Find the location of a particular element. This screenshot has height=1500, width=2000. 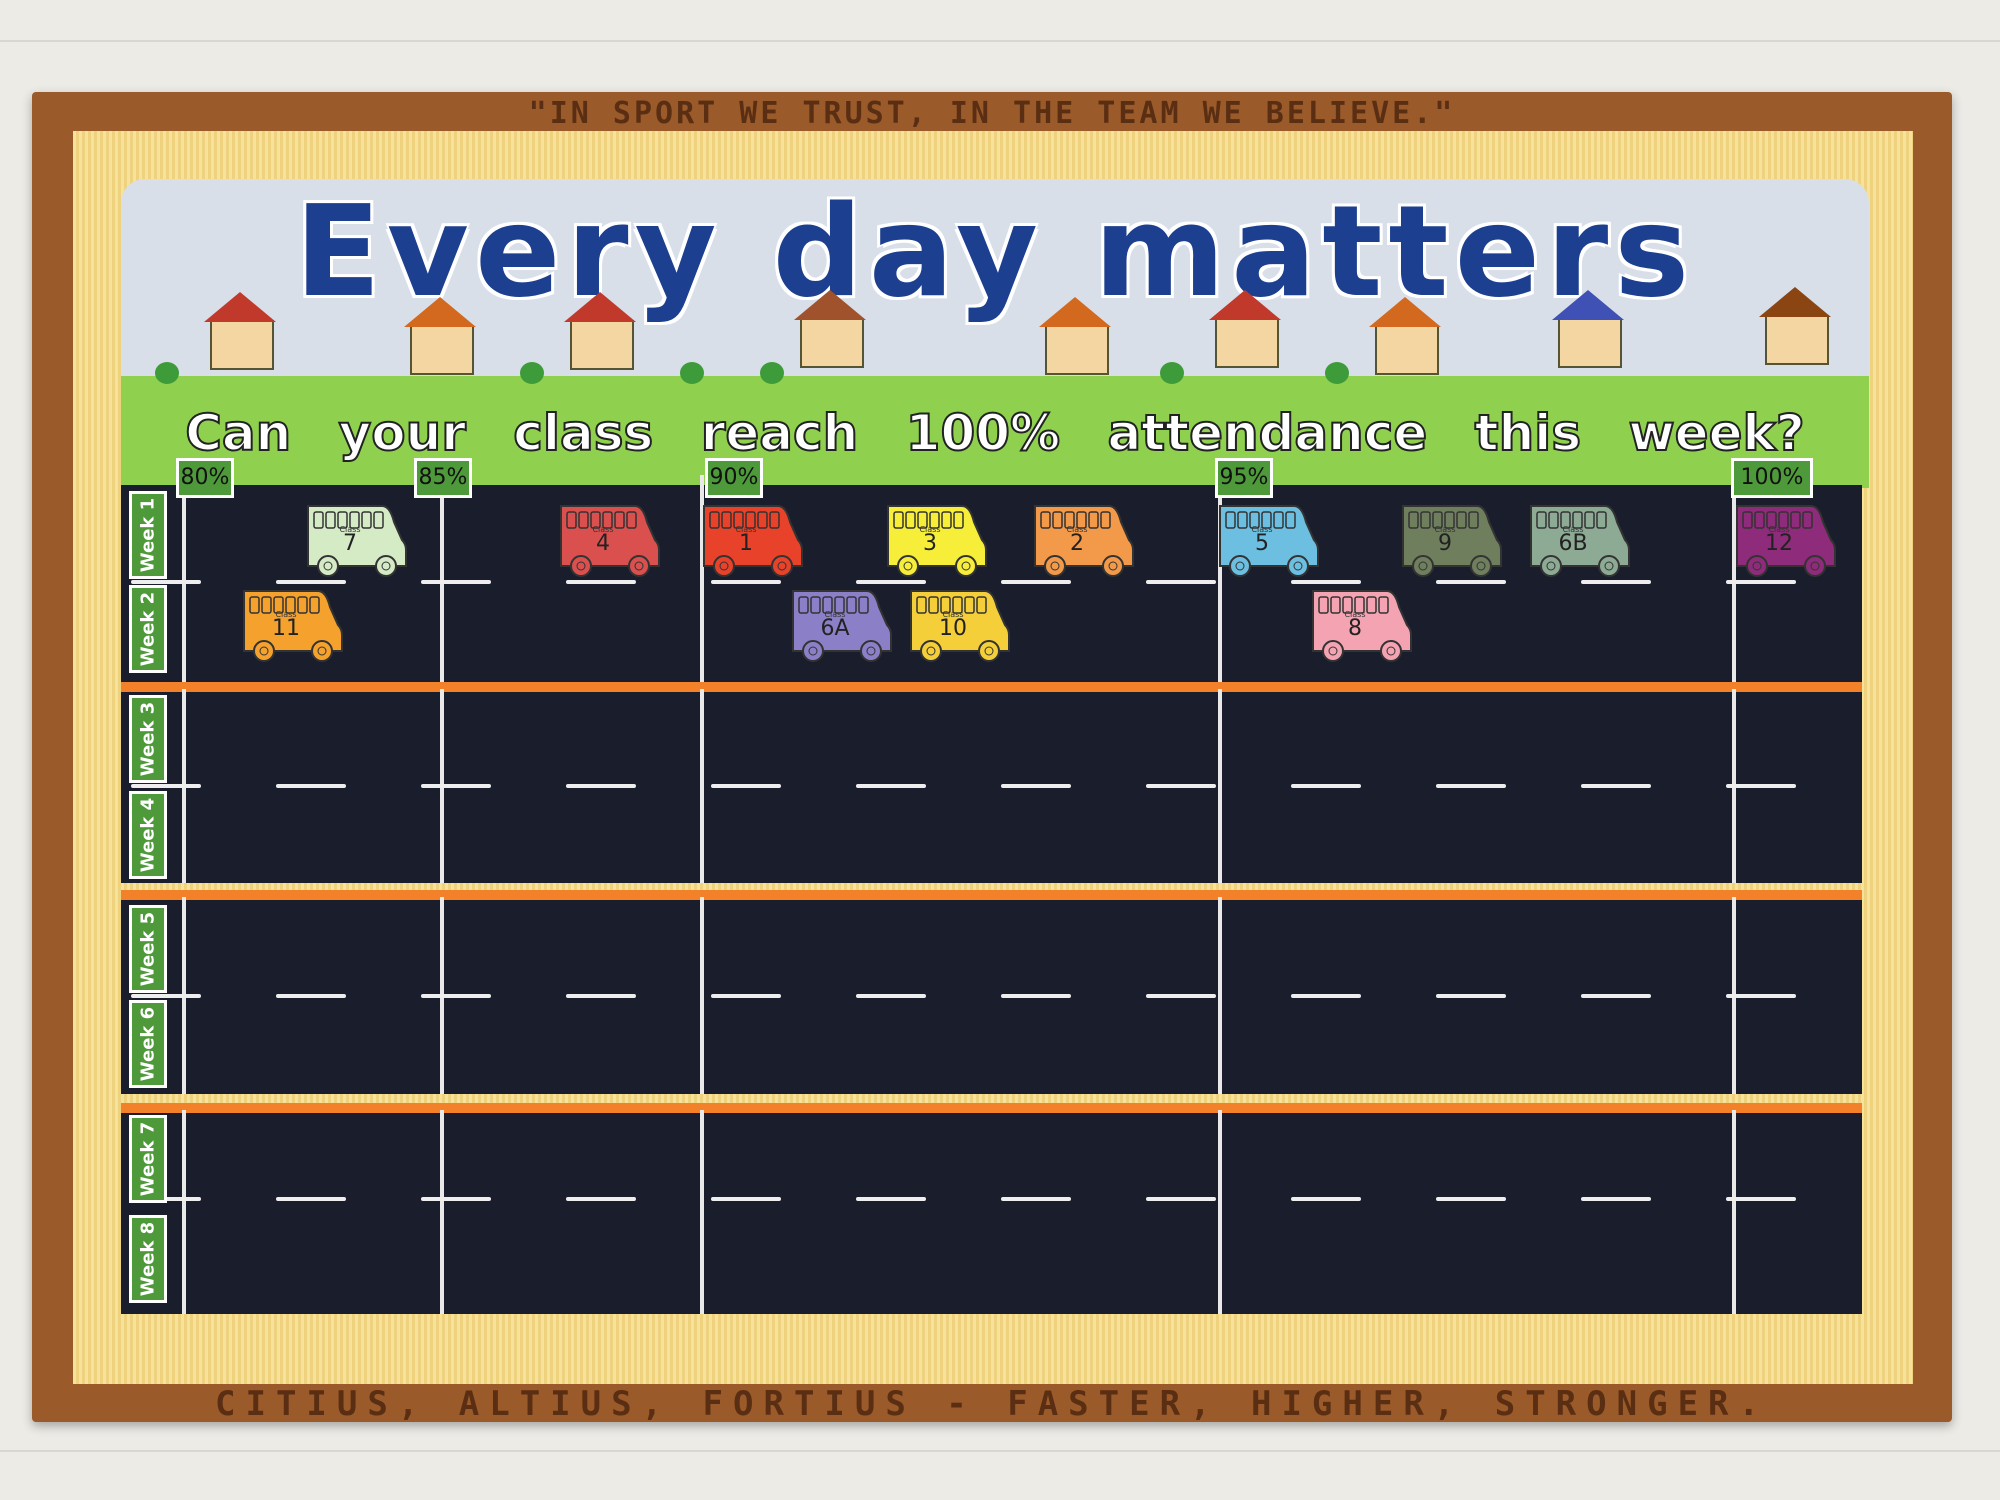

bus-class-1: Class 1 is located at coordinates (753, 541).